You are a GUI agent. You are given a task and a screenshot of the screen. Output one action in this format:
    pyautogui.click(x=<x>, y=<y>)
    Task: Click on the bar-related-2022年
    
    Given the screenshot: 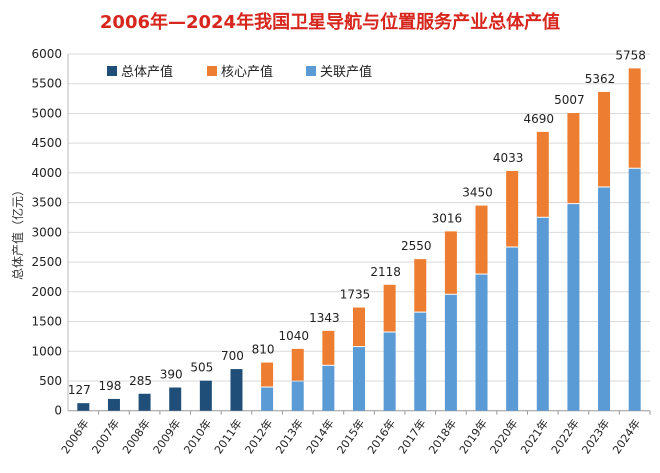 What is the action you would take?
    pyautogui.click(x=573, y=307)
    